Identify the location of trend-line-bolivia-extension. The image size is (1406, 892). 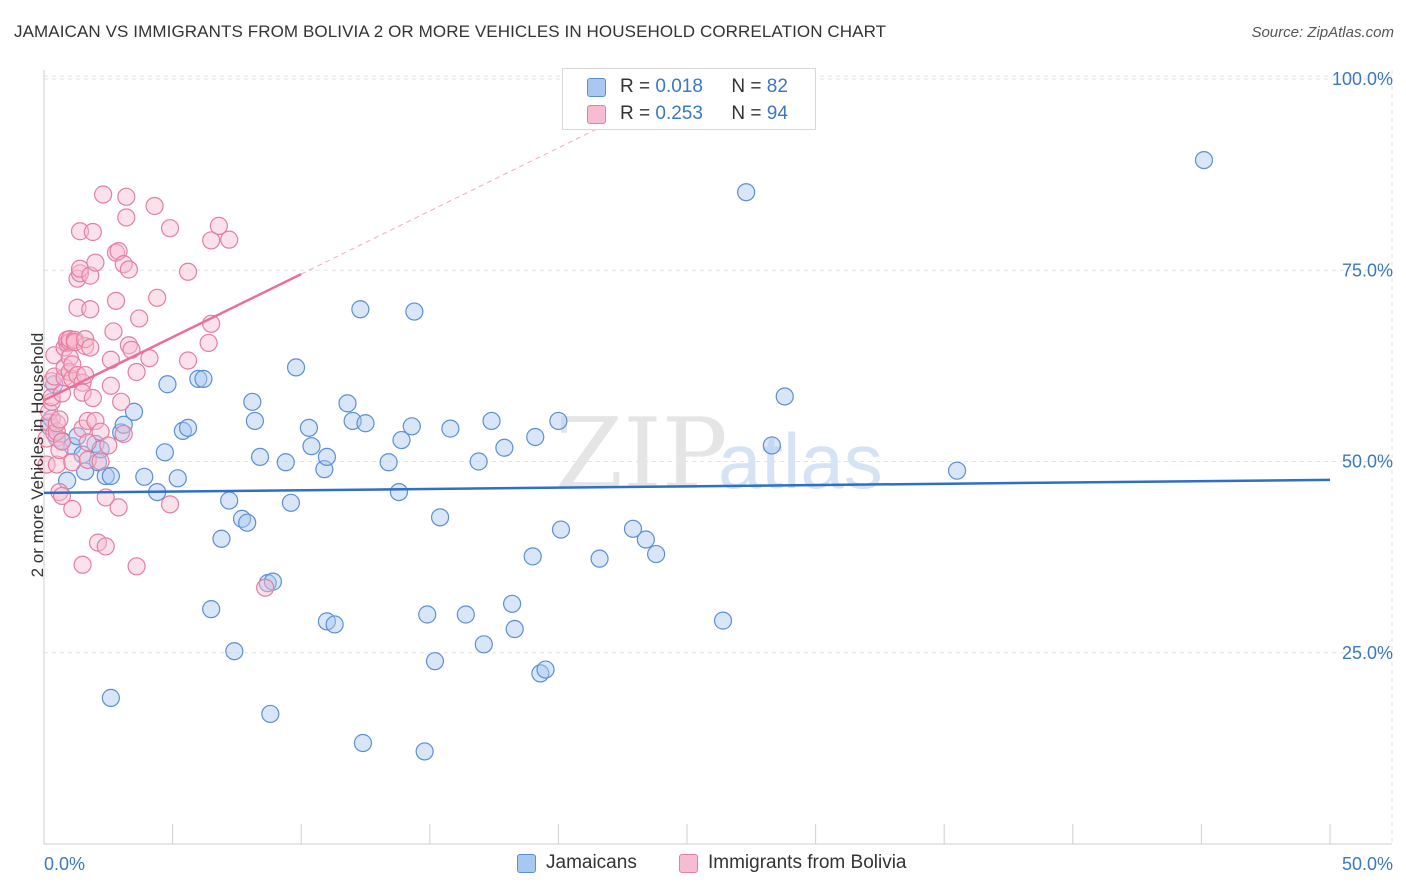
(455, 198).